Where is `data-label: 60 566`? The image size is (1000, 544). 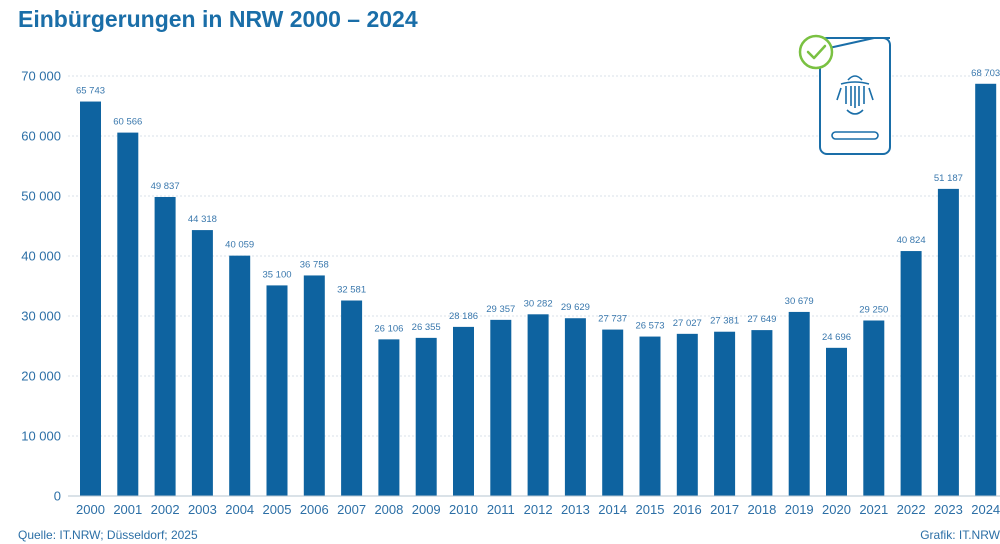
data-label: 60 566 is located at coordinates (127, 122).